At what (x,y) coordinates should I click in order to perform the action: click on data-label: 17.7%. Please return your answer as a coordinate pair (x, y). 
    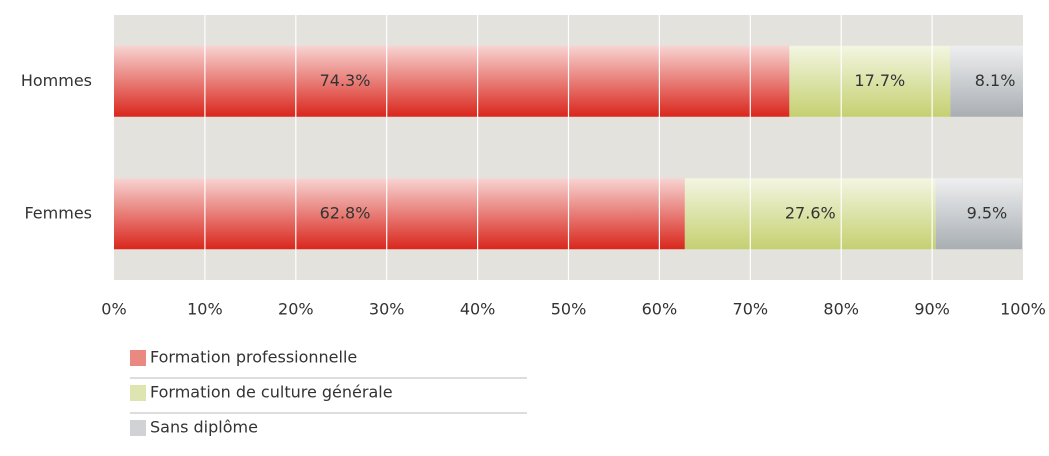
    Looking at the image, I should click on (879, 80).